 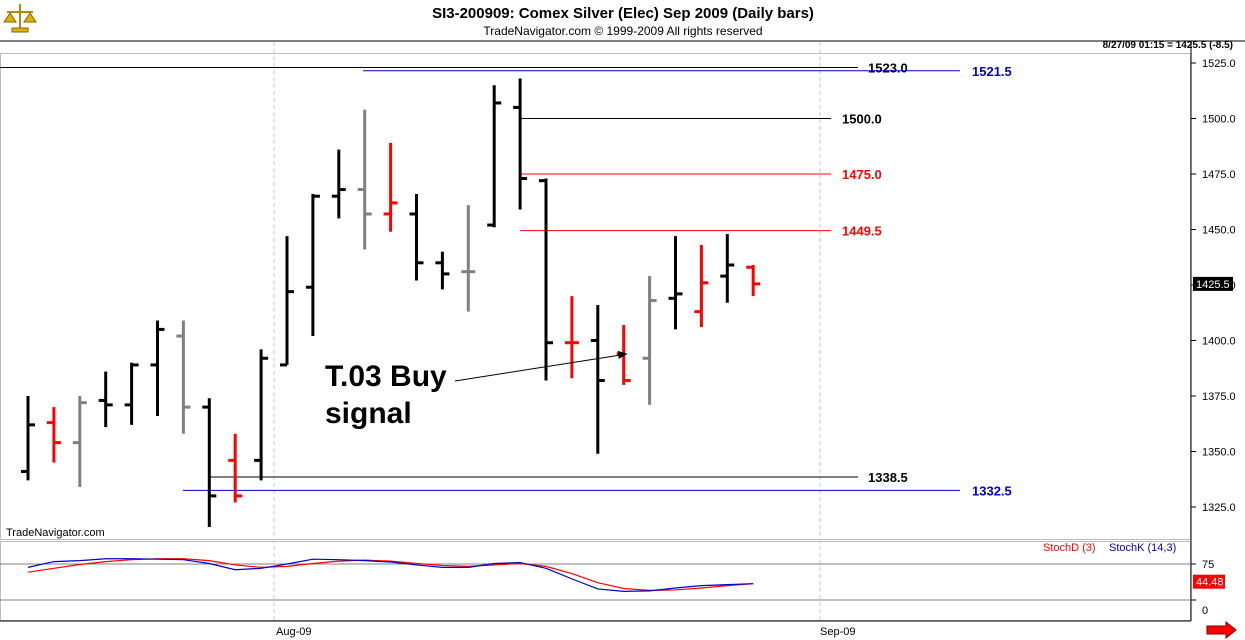 I want to click on stochastic-panel: 75 0 44.48, so click(x=612, y=587).